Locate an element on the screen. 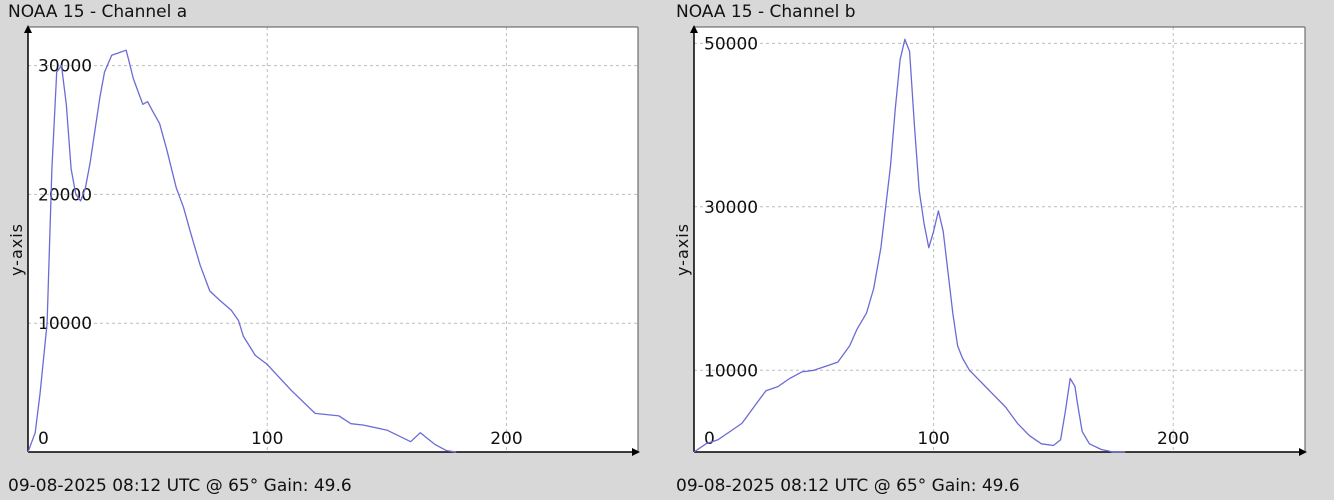 This screenshot has height=500, width=1334. y-tick-label: 50000 is located at coordinates (731, 44).